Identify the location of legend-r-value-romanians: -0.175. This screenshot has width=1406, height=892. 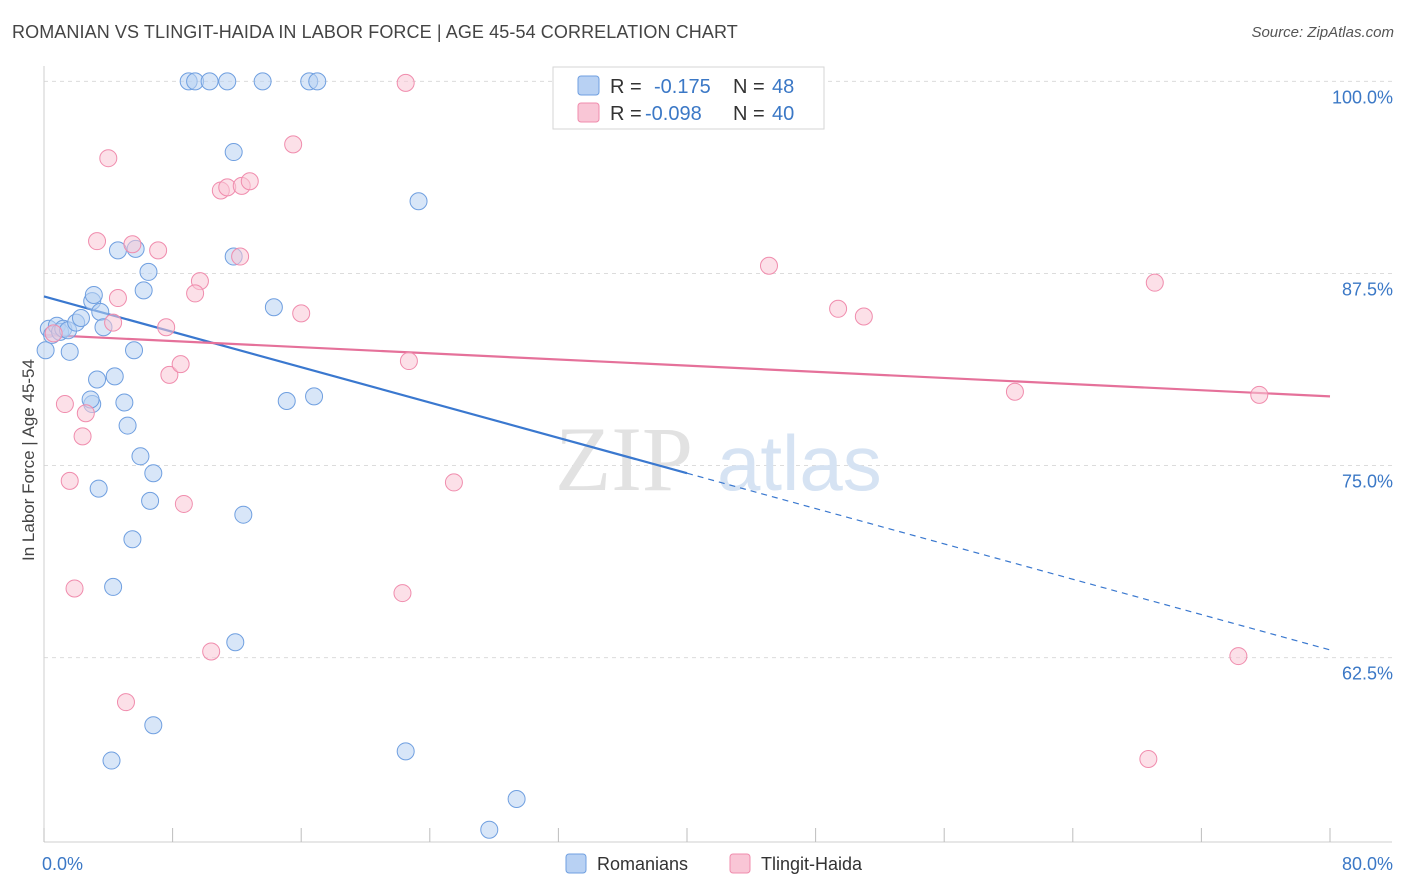
(682, 87).